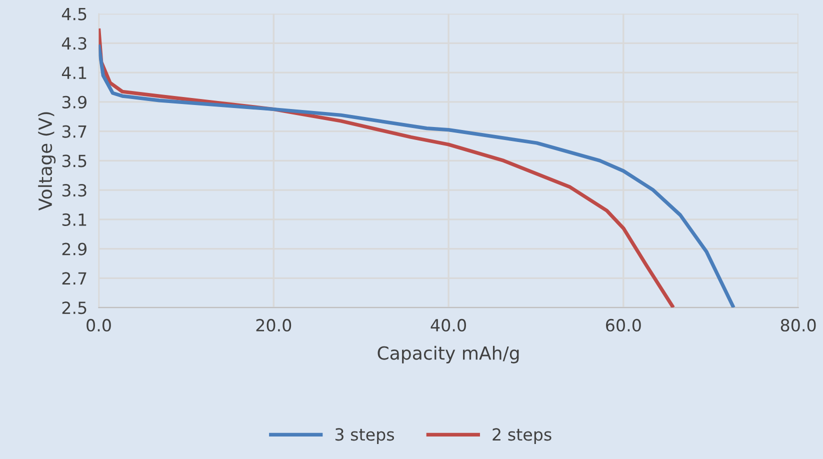  What do you see at coordinates (448, 355) in the screenshot?
I see `x-axis-title: Capacity mAh/g` at bounding box center [448, 355].